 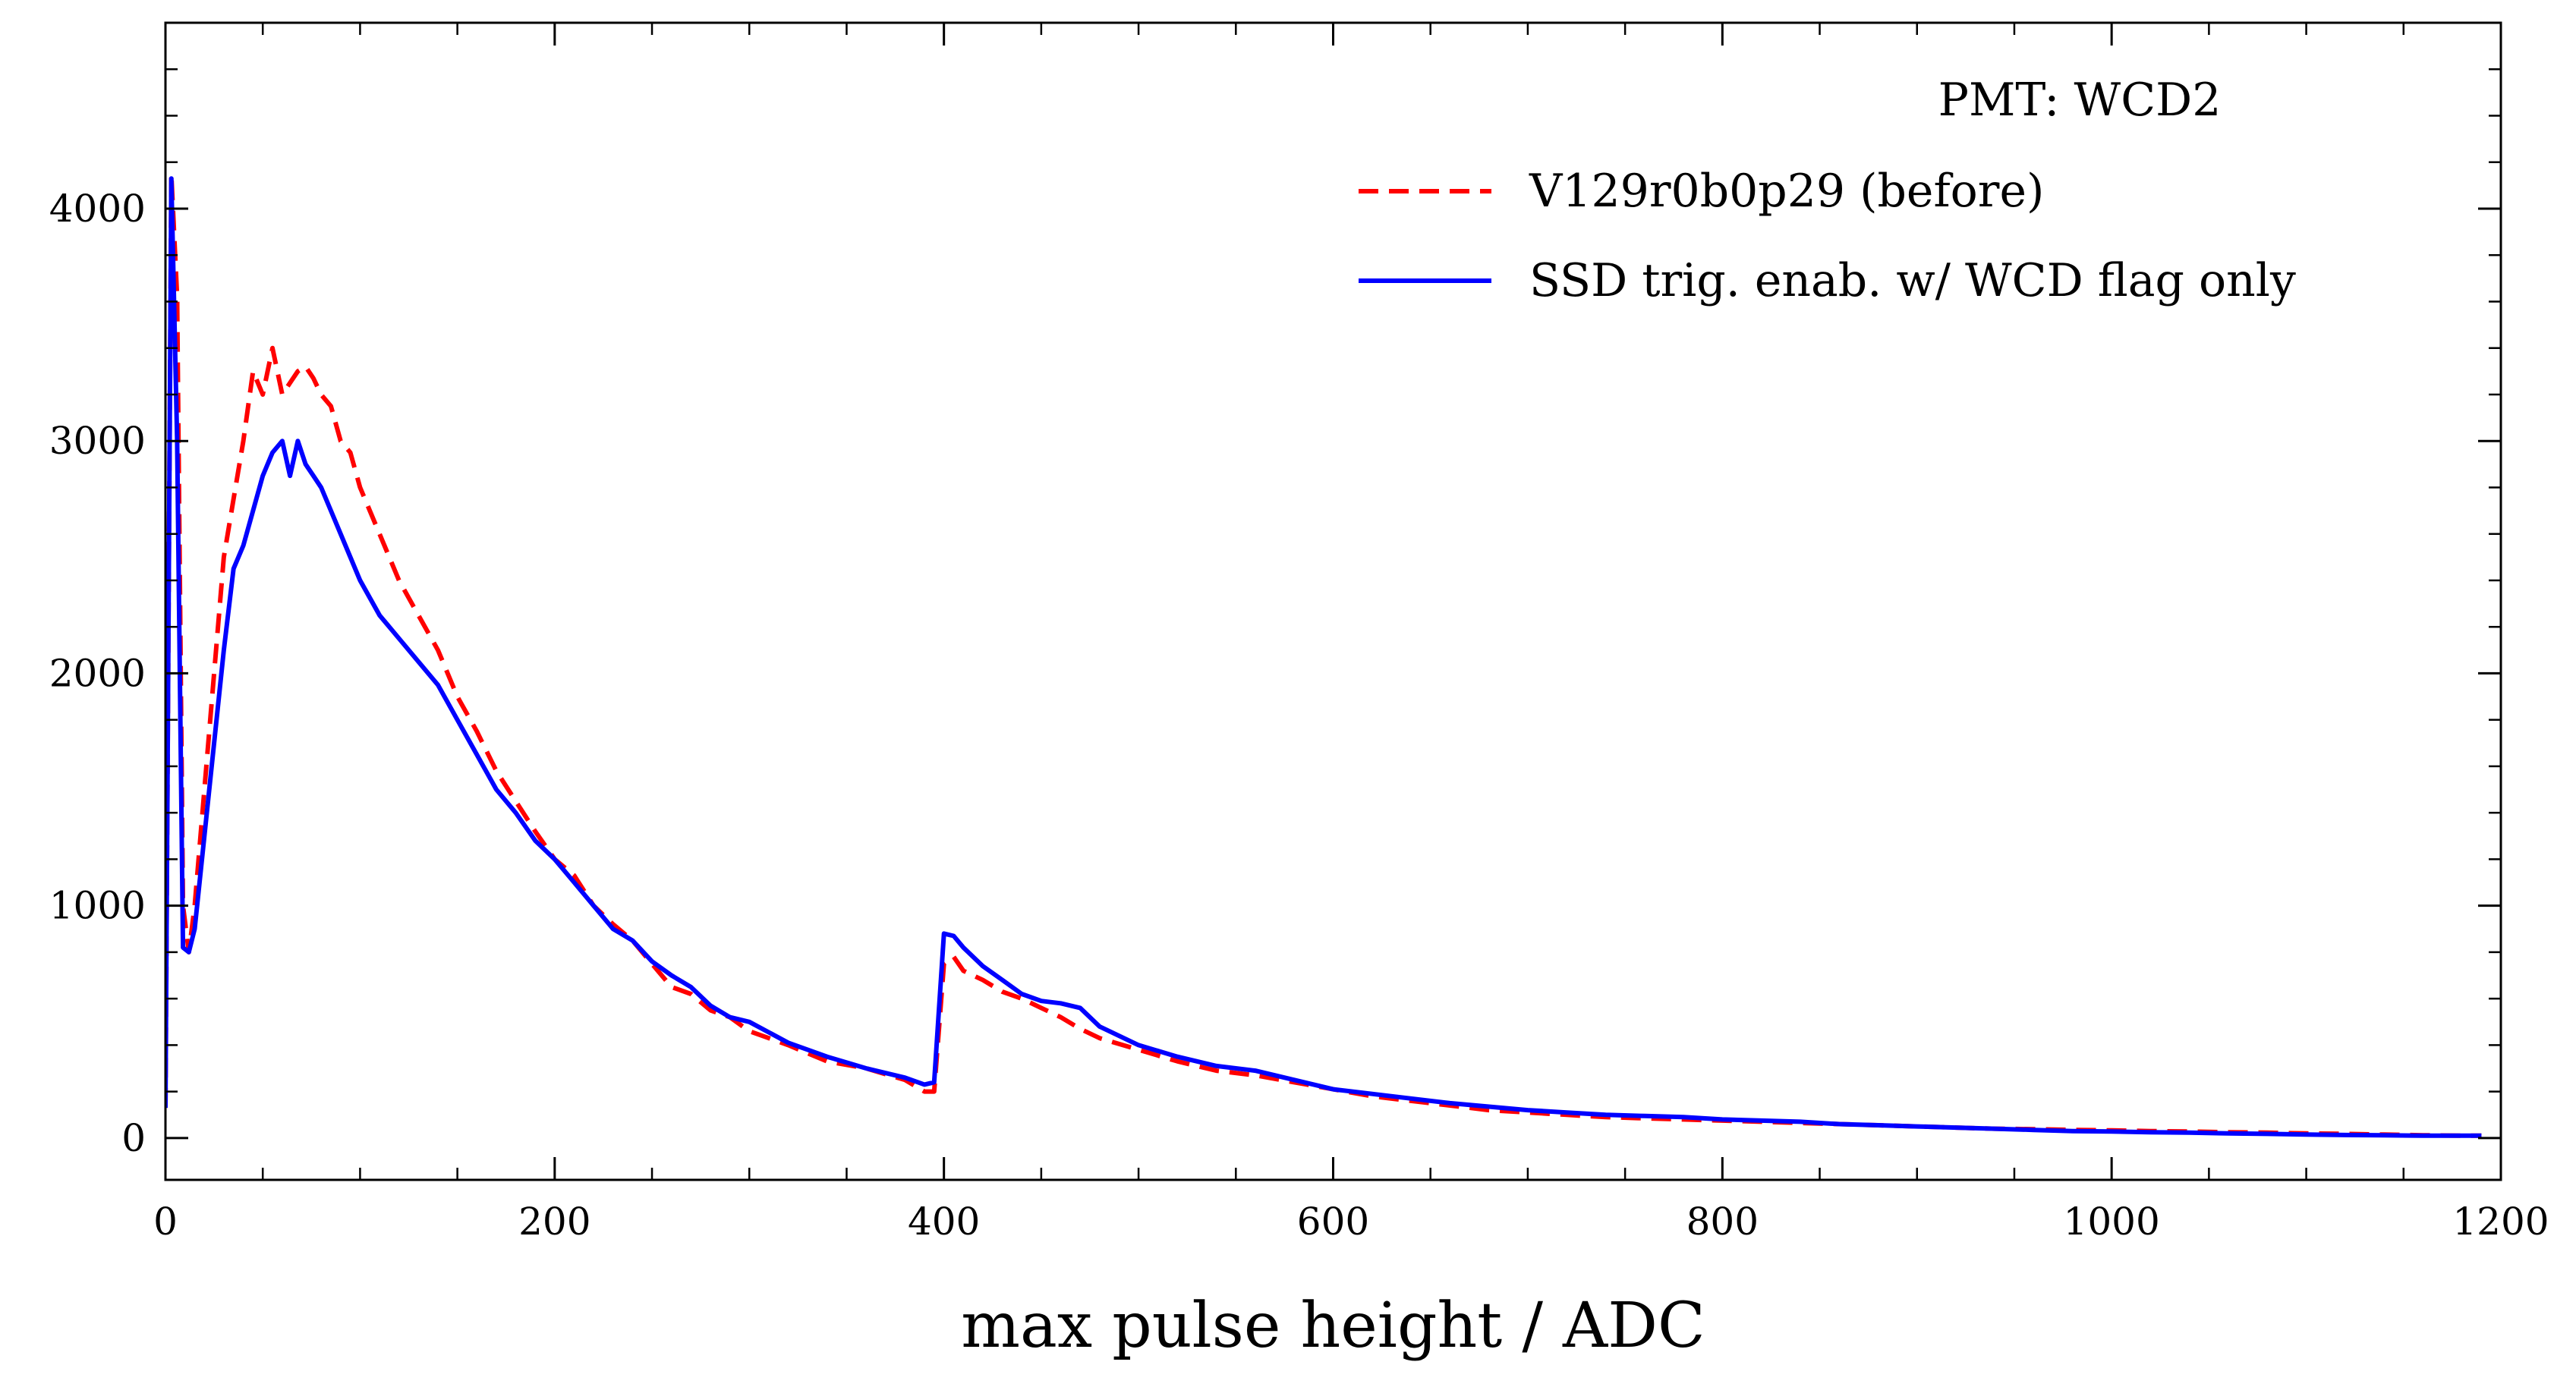 I want to click on legend-label-before: V129r0b0p29 (before), so click(x=1786, y=191).